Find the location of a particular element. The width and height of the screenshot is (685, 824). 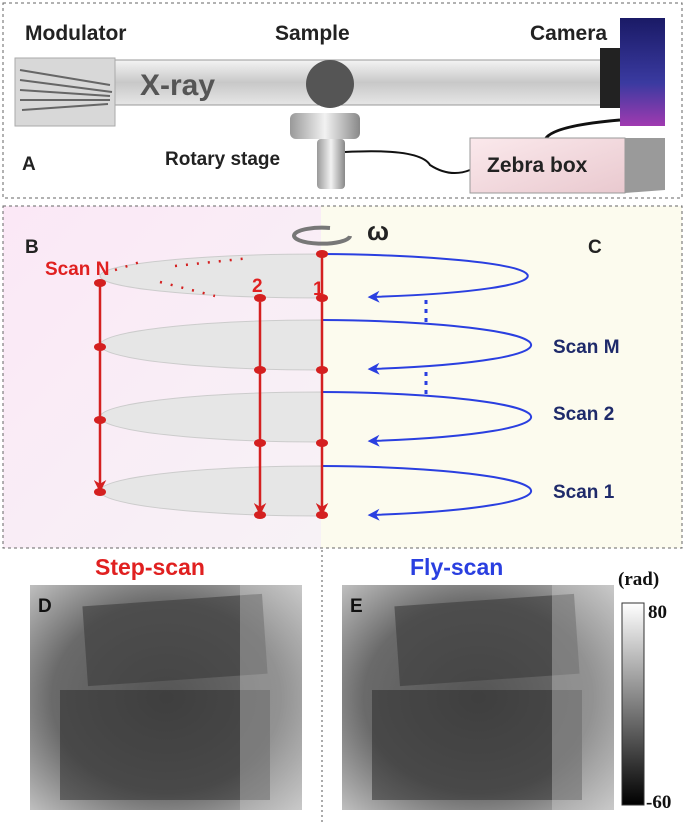

step-label: 1 is located at coordinates (318, 289).